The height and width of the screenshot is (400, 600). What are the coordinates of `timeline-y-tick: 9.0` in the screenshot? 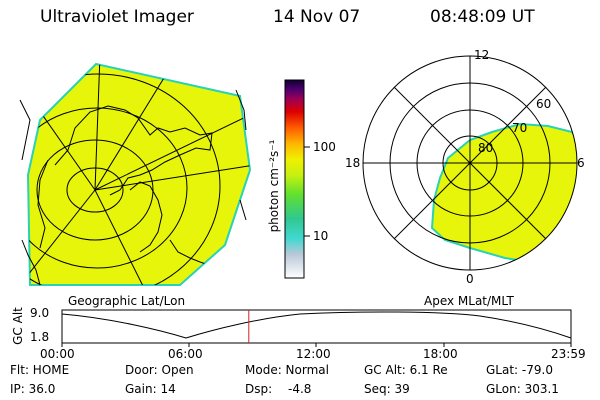 It's located at (40, 313).